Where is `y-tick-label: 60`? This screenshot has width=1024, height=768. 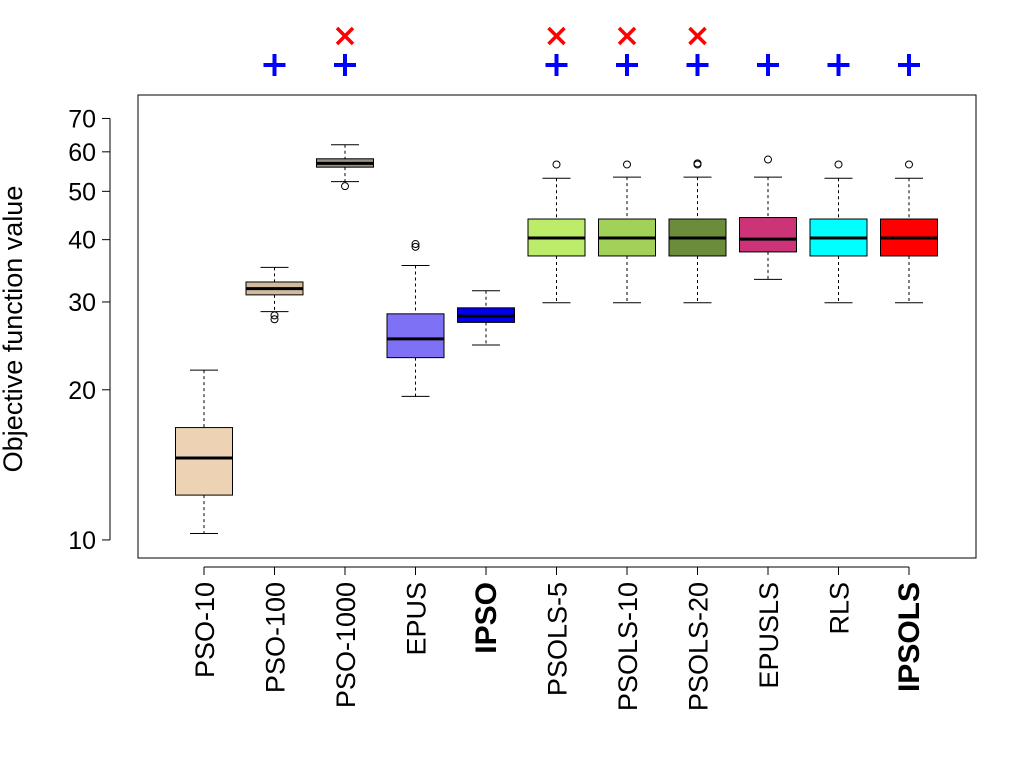
y-tick-label: 60 is located at coordinates (82, 153).